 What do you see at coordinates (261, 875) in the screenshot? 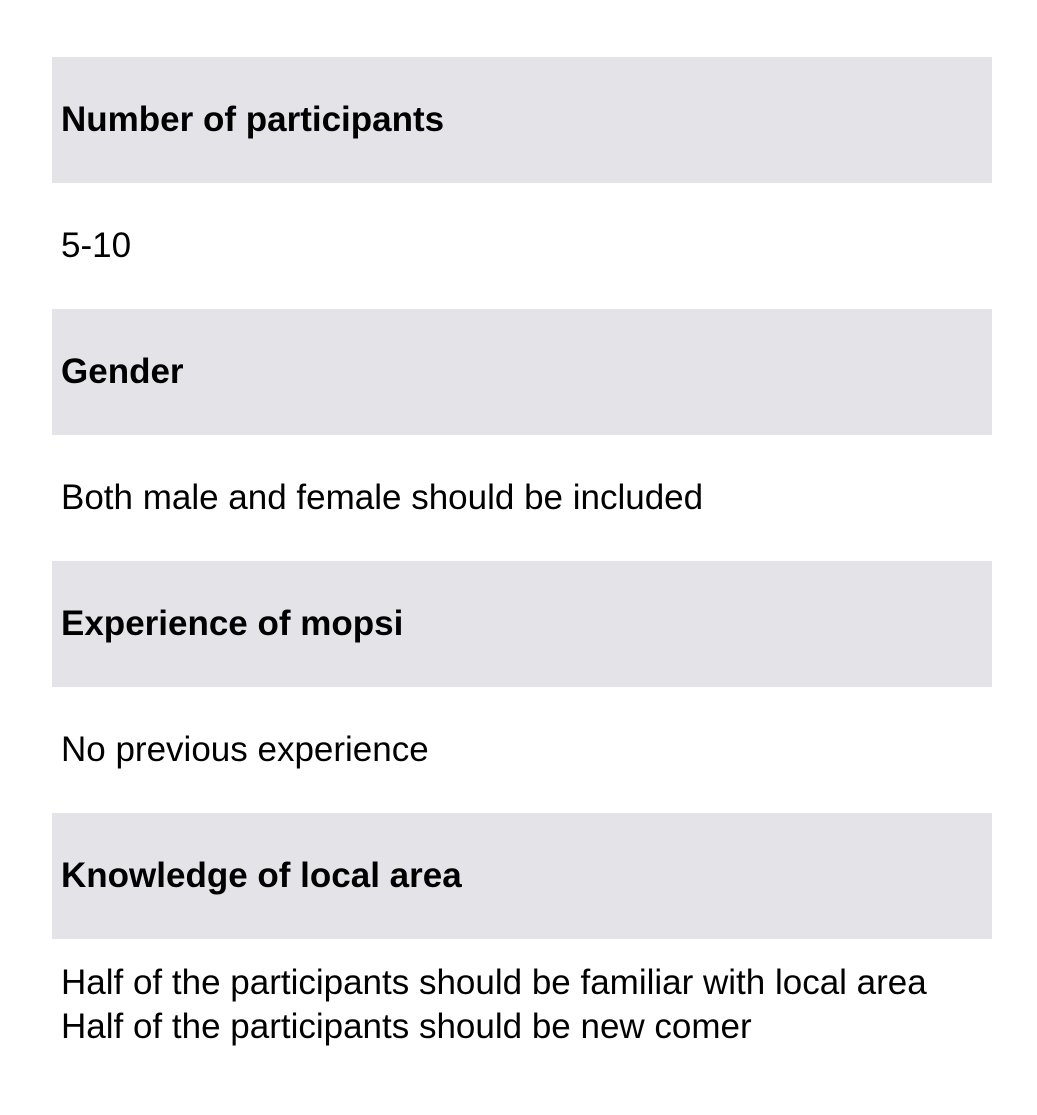
I see `heading-label: Knowledge of local area` at bounding box center [261, 875].